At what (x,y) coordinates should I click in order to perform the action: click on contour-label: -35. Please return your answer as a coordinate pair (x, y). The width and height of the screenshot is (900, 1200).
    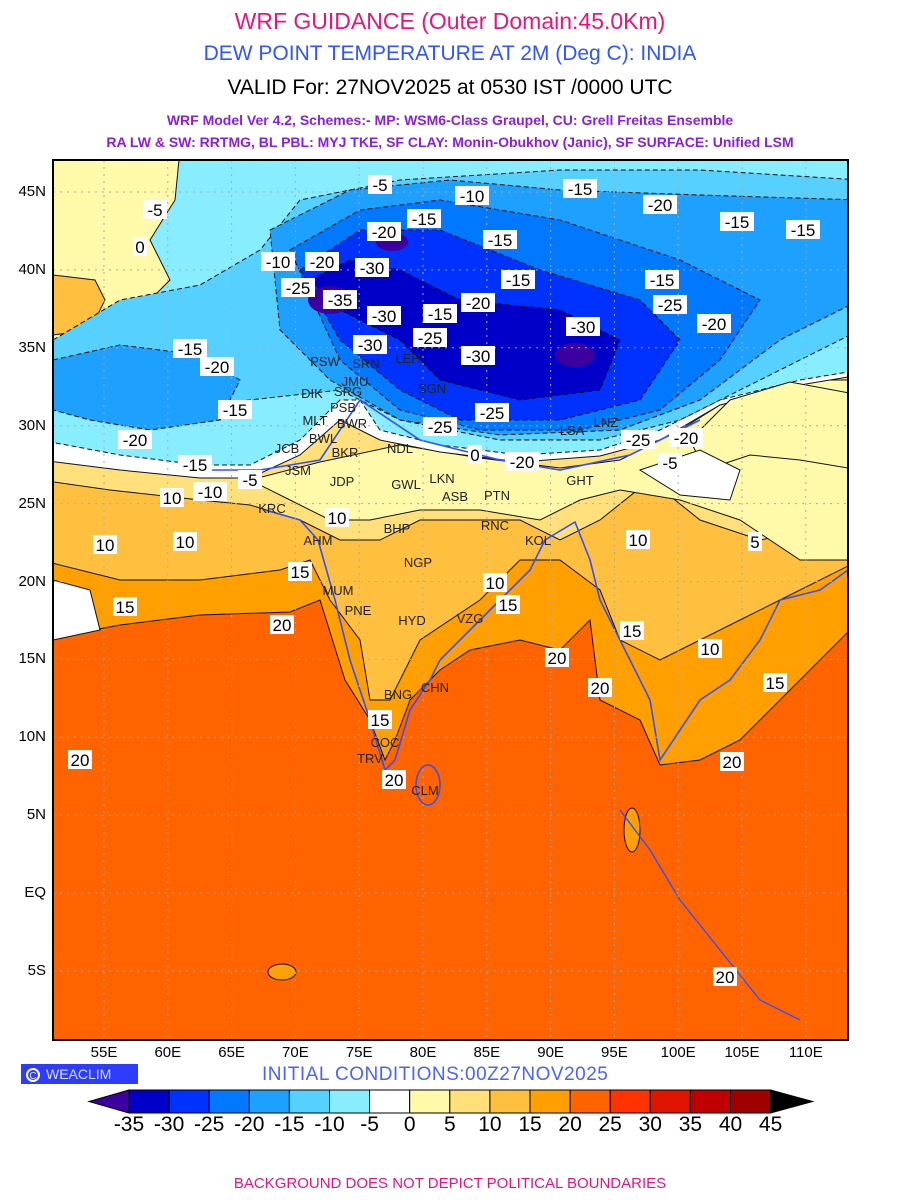
    Looking at the image, I should click on (340, 300).